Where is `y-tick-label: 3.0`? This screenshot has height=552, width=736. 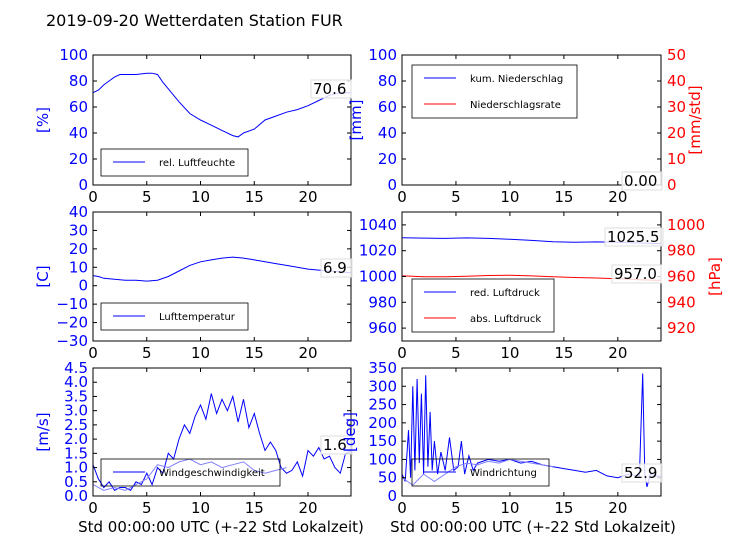
y-tick-label: 3.0 is located at coordinates (76, 411).